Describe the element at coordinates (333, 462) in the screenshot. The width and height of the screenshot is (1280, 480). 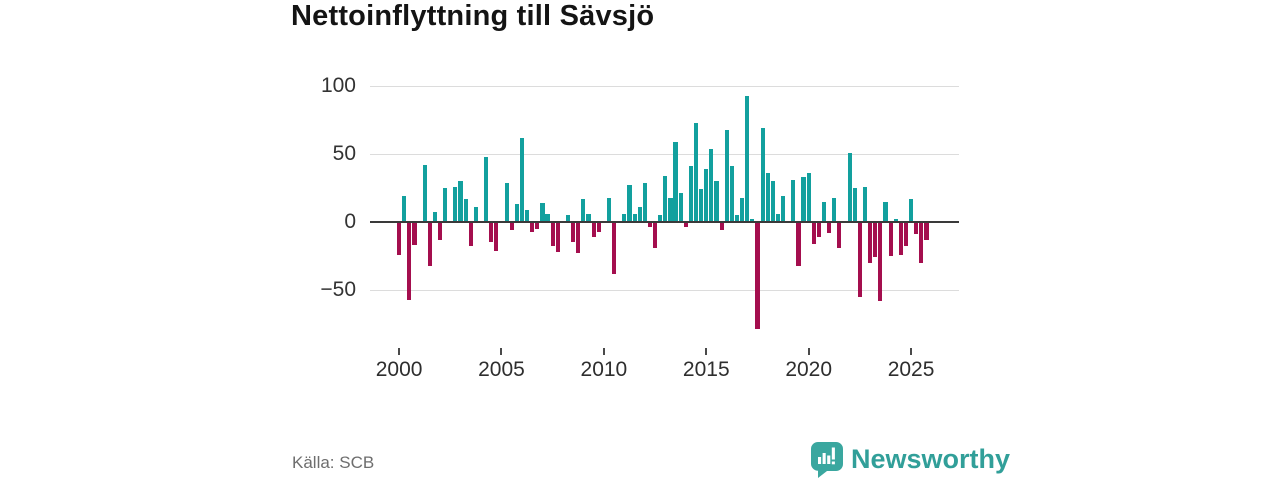
I see `source-note: Källa: SCB` at that location.